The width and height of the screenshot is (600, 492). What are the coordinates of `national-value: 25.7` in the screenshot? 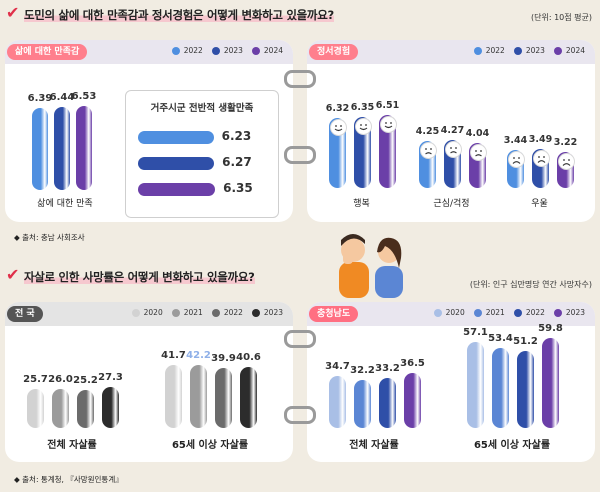 It's located at (35, 380).